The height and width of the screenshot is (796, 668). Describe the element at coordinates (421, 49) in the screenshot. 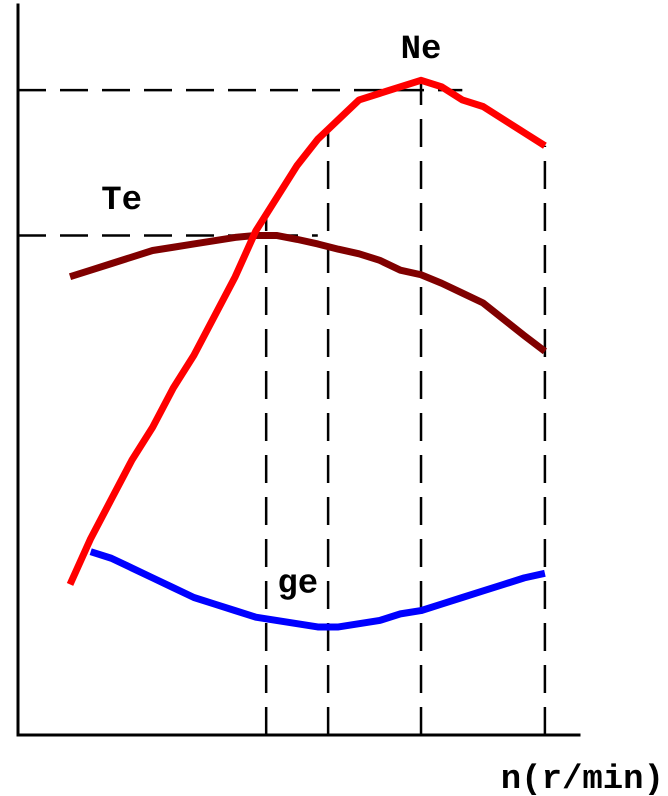

I see `series-label: Ne` at that location.